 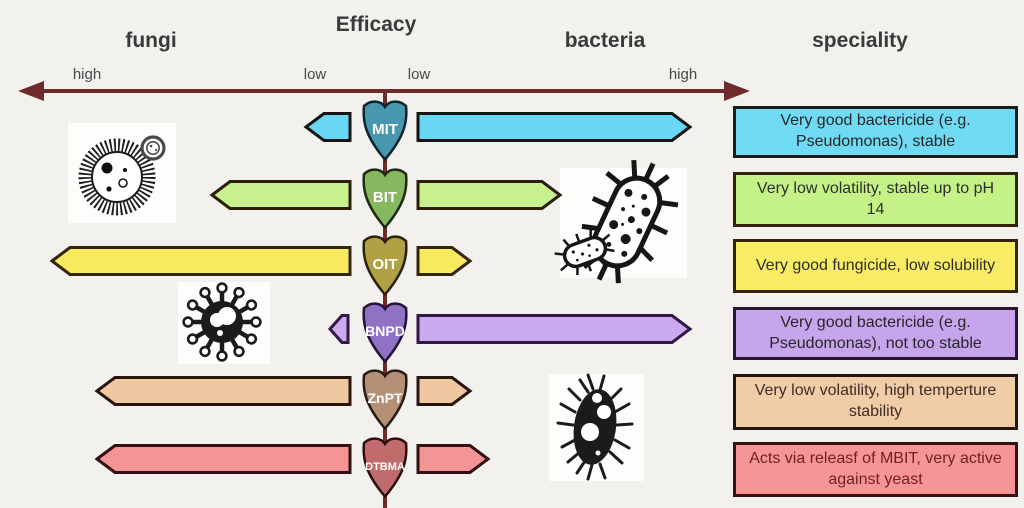 I want to click on speciality-box-oit: Very good fungicide, low solubility, so click(x=875, y=266).